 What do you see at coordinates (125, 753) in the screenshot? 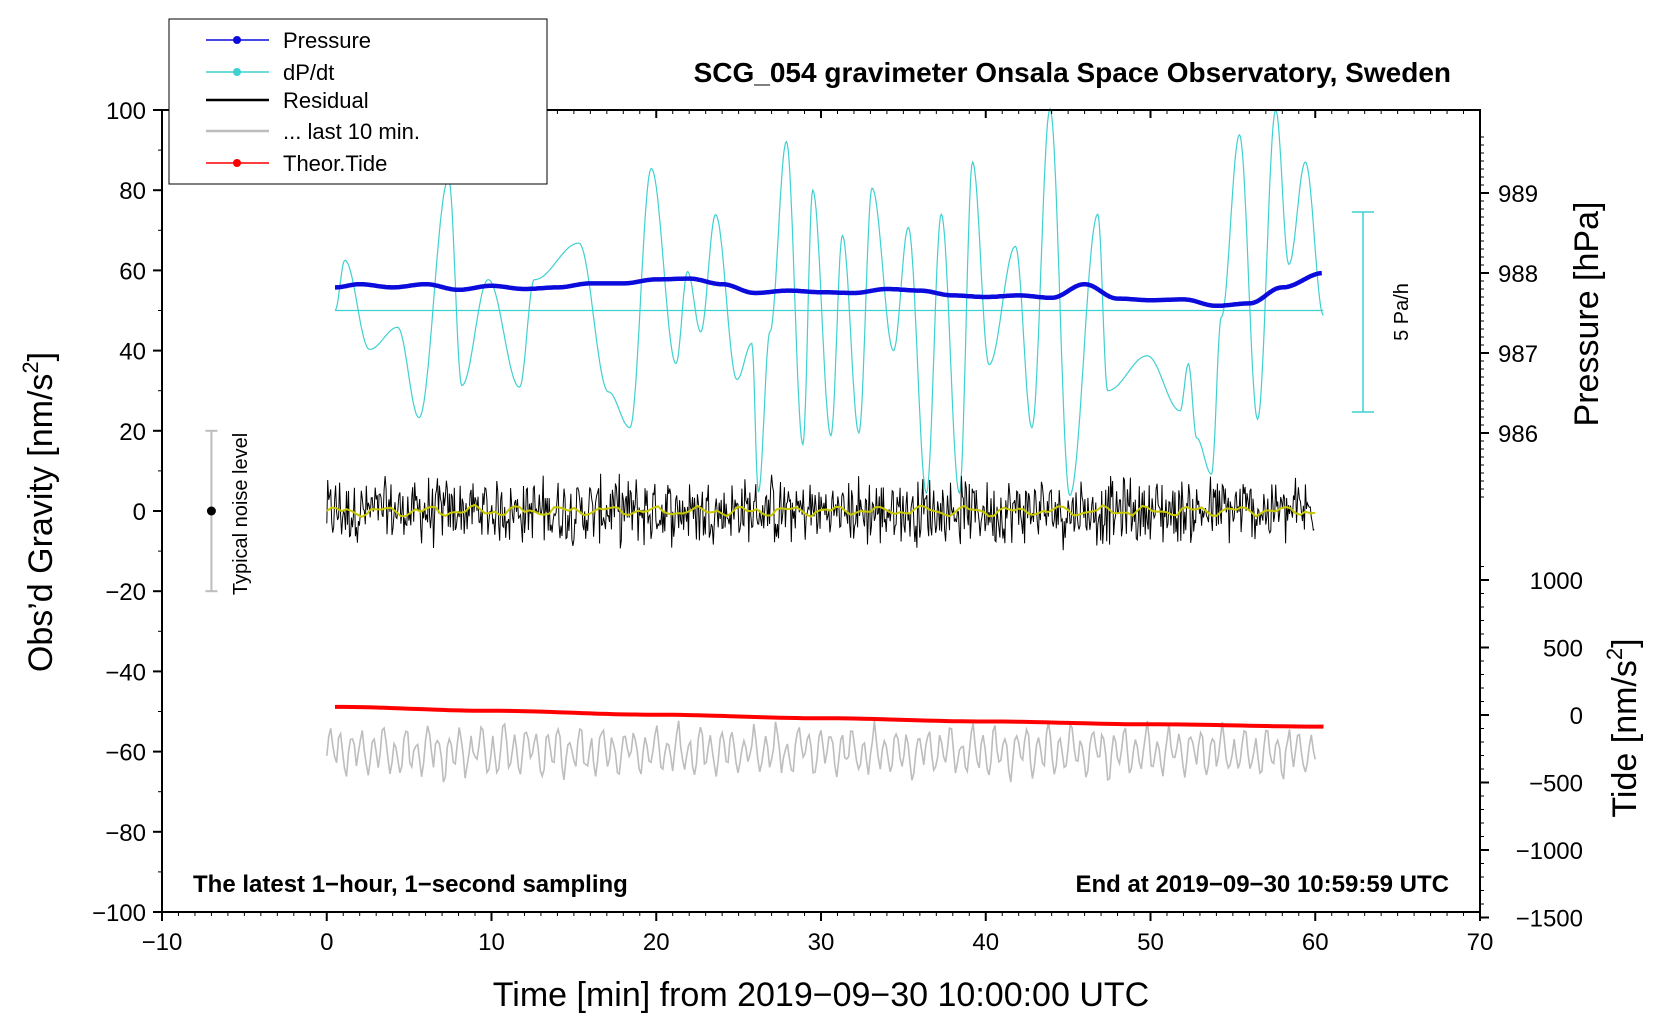
I see `y-tick-label: −60` at bounding box center [125, 753].